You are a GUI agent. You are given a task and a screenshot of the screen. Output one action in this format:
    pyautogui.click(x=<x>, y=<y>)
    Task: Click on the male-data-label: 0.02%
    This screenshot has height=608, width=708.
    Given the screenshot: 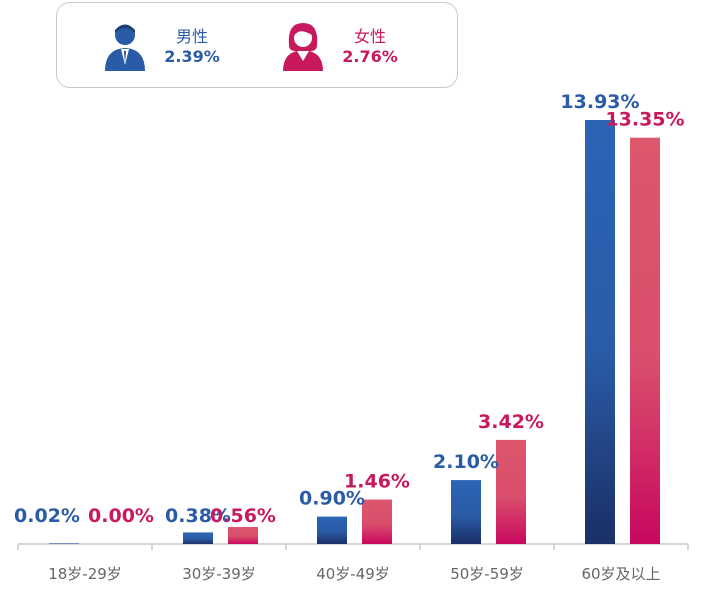 What is the action you would take?
    pyautogui.click(x=47, y=516)
    